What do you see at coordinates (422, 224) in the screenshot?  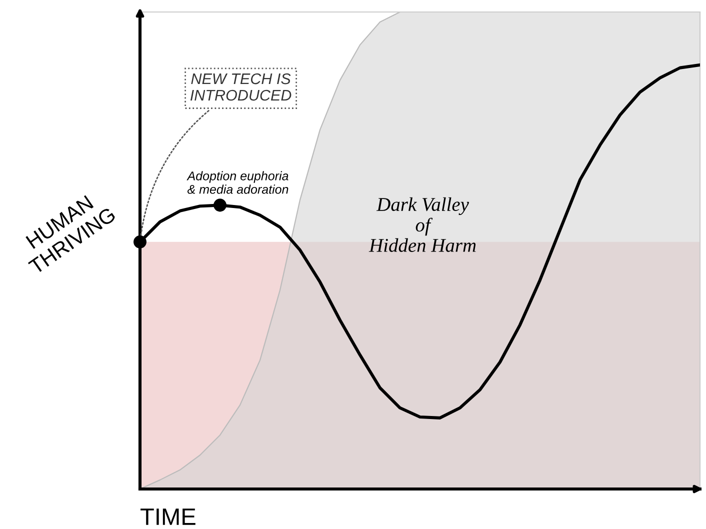 I see `annotation: Dark Valley of Hidden Harm` at bounding box center [422, 224].